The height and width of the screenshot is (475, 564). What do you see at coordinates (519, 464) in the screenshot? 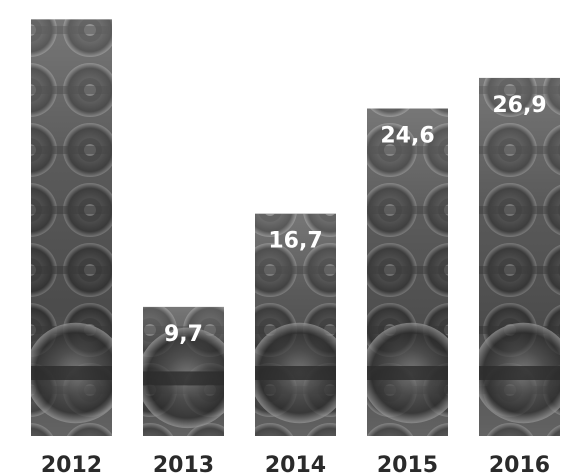
I see `tick-label-2016: 2016` at bounding box center [519, 464].